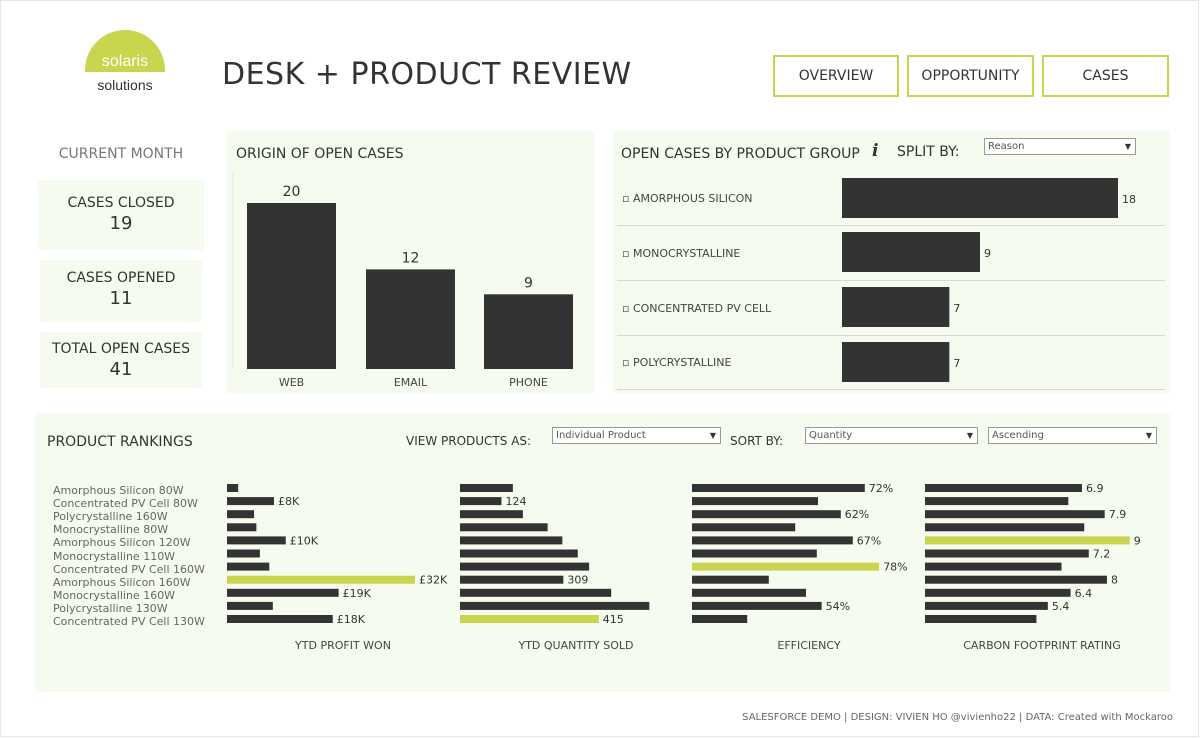 The width and height of the screenshot is (1200, 738). I want to click on bar-value-label: 20, so click(292, 192).